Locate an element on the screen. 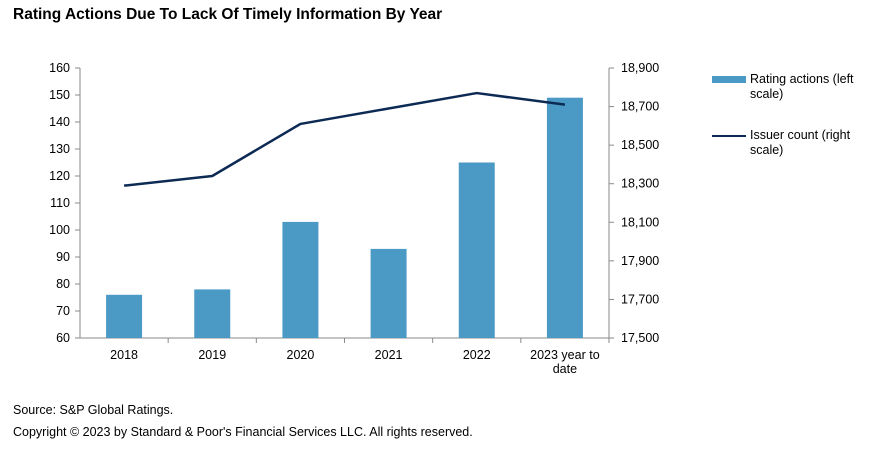 The width and height of the screenshot is (869, 459). left-tick-label: 60 is located at coordinates (63, 338).